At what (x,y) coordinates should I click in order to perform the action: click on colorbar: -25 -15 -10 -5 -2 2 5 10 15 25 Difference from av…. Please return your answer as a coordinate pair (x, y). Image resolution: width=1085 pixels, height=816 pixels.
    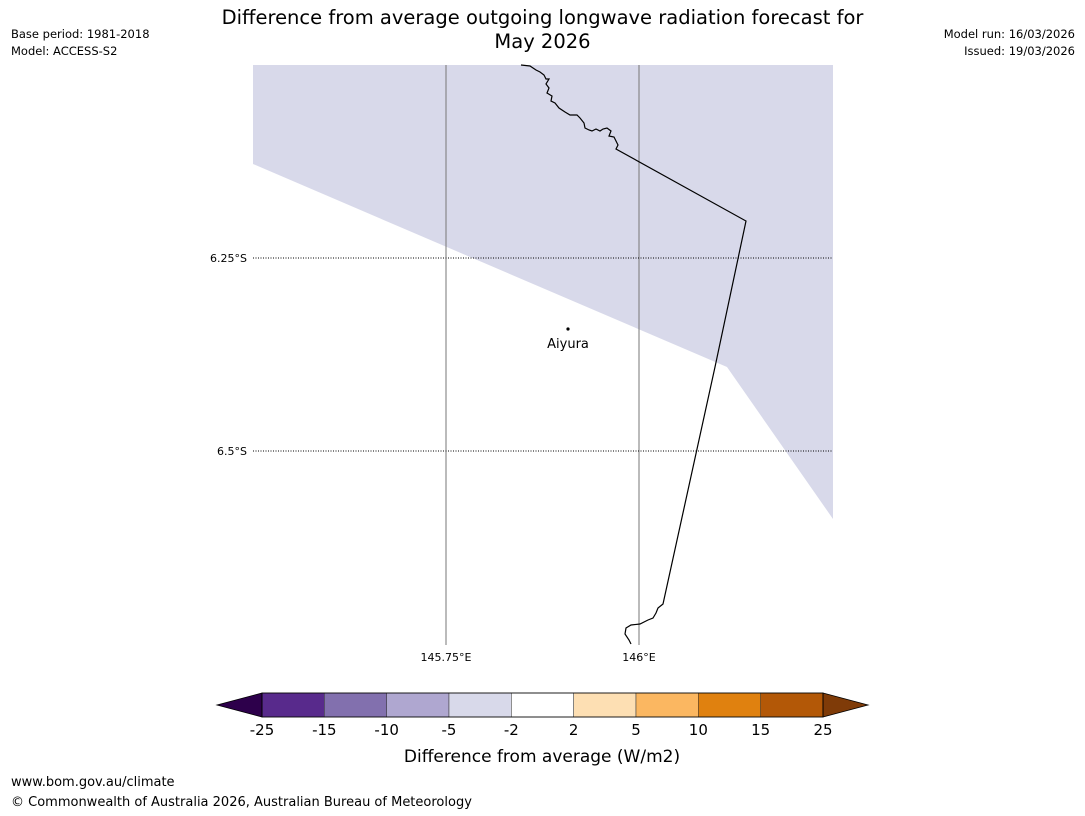
    Looking at the image, I should click on (542, 729).